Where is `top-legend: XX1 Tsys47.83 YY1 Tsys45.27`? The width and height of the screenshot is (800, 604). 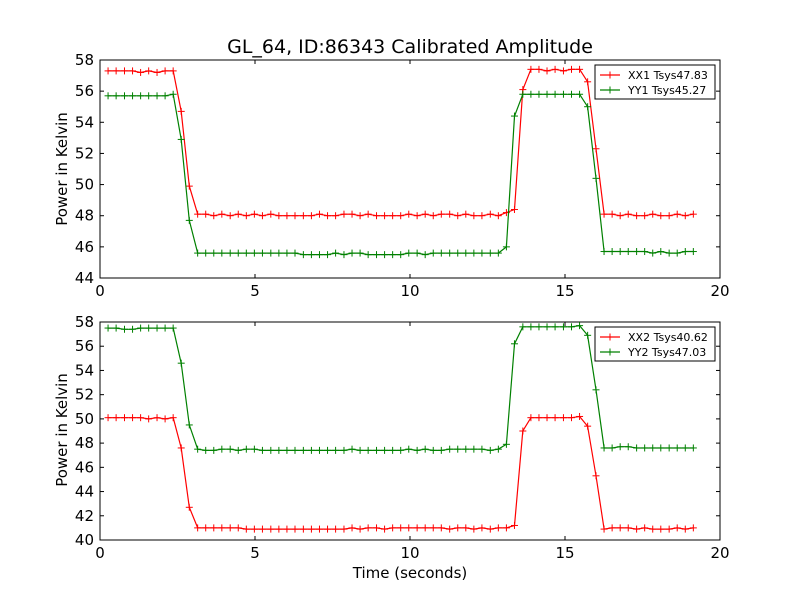
top-legend: XX1 Tsys47.83 YY1 Tsys45.27 is located at coordinates (655, 82).